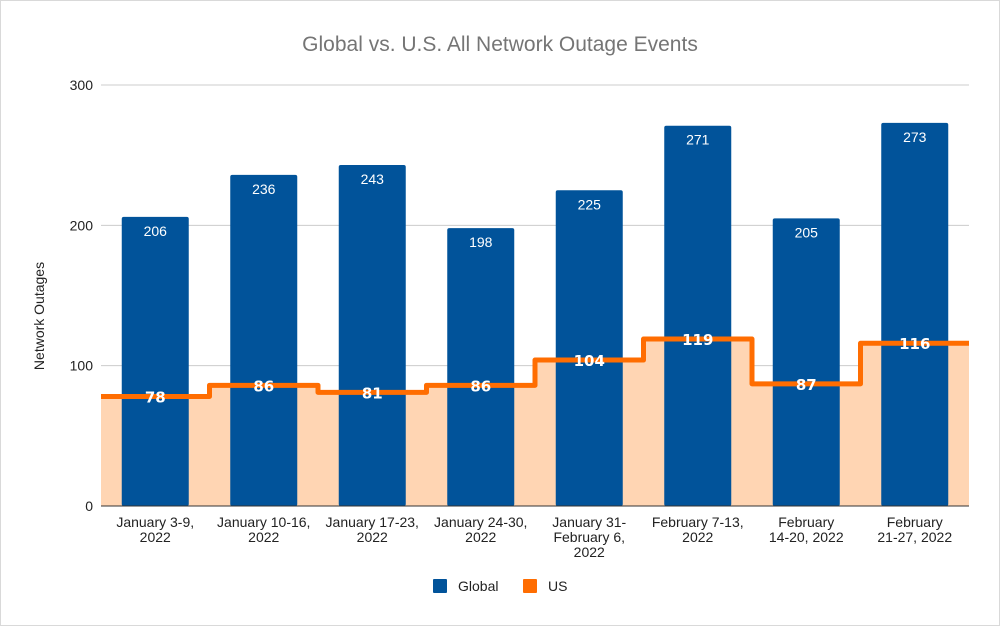  Describe the element at coordinates (264, 189) in the screenshot. I see `global-data-label: 236` at that location.